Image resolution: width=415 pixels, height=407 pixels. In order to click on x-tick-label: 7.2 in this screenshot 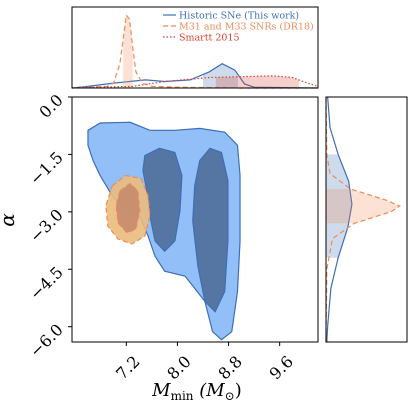, I will do `click(127, 367)`.